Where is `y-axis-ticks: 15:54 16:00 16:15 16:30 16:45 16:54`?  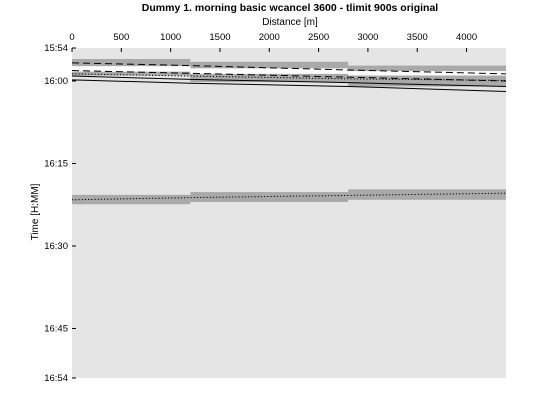
y-axis-ticks: 15:54 16:00 16:15 16:30 16:45 16:54 is located at coordinates (60, 213).